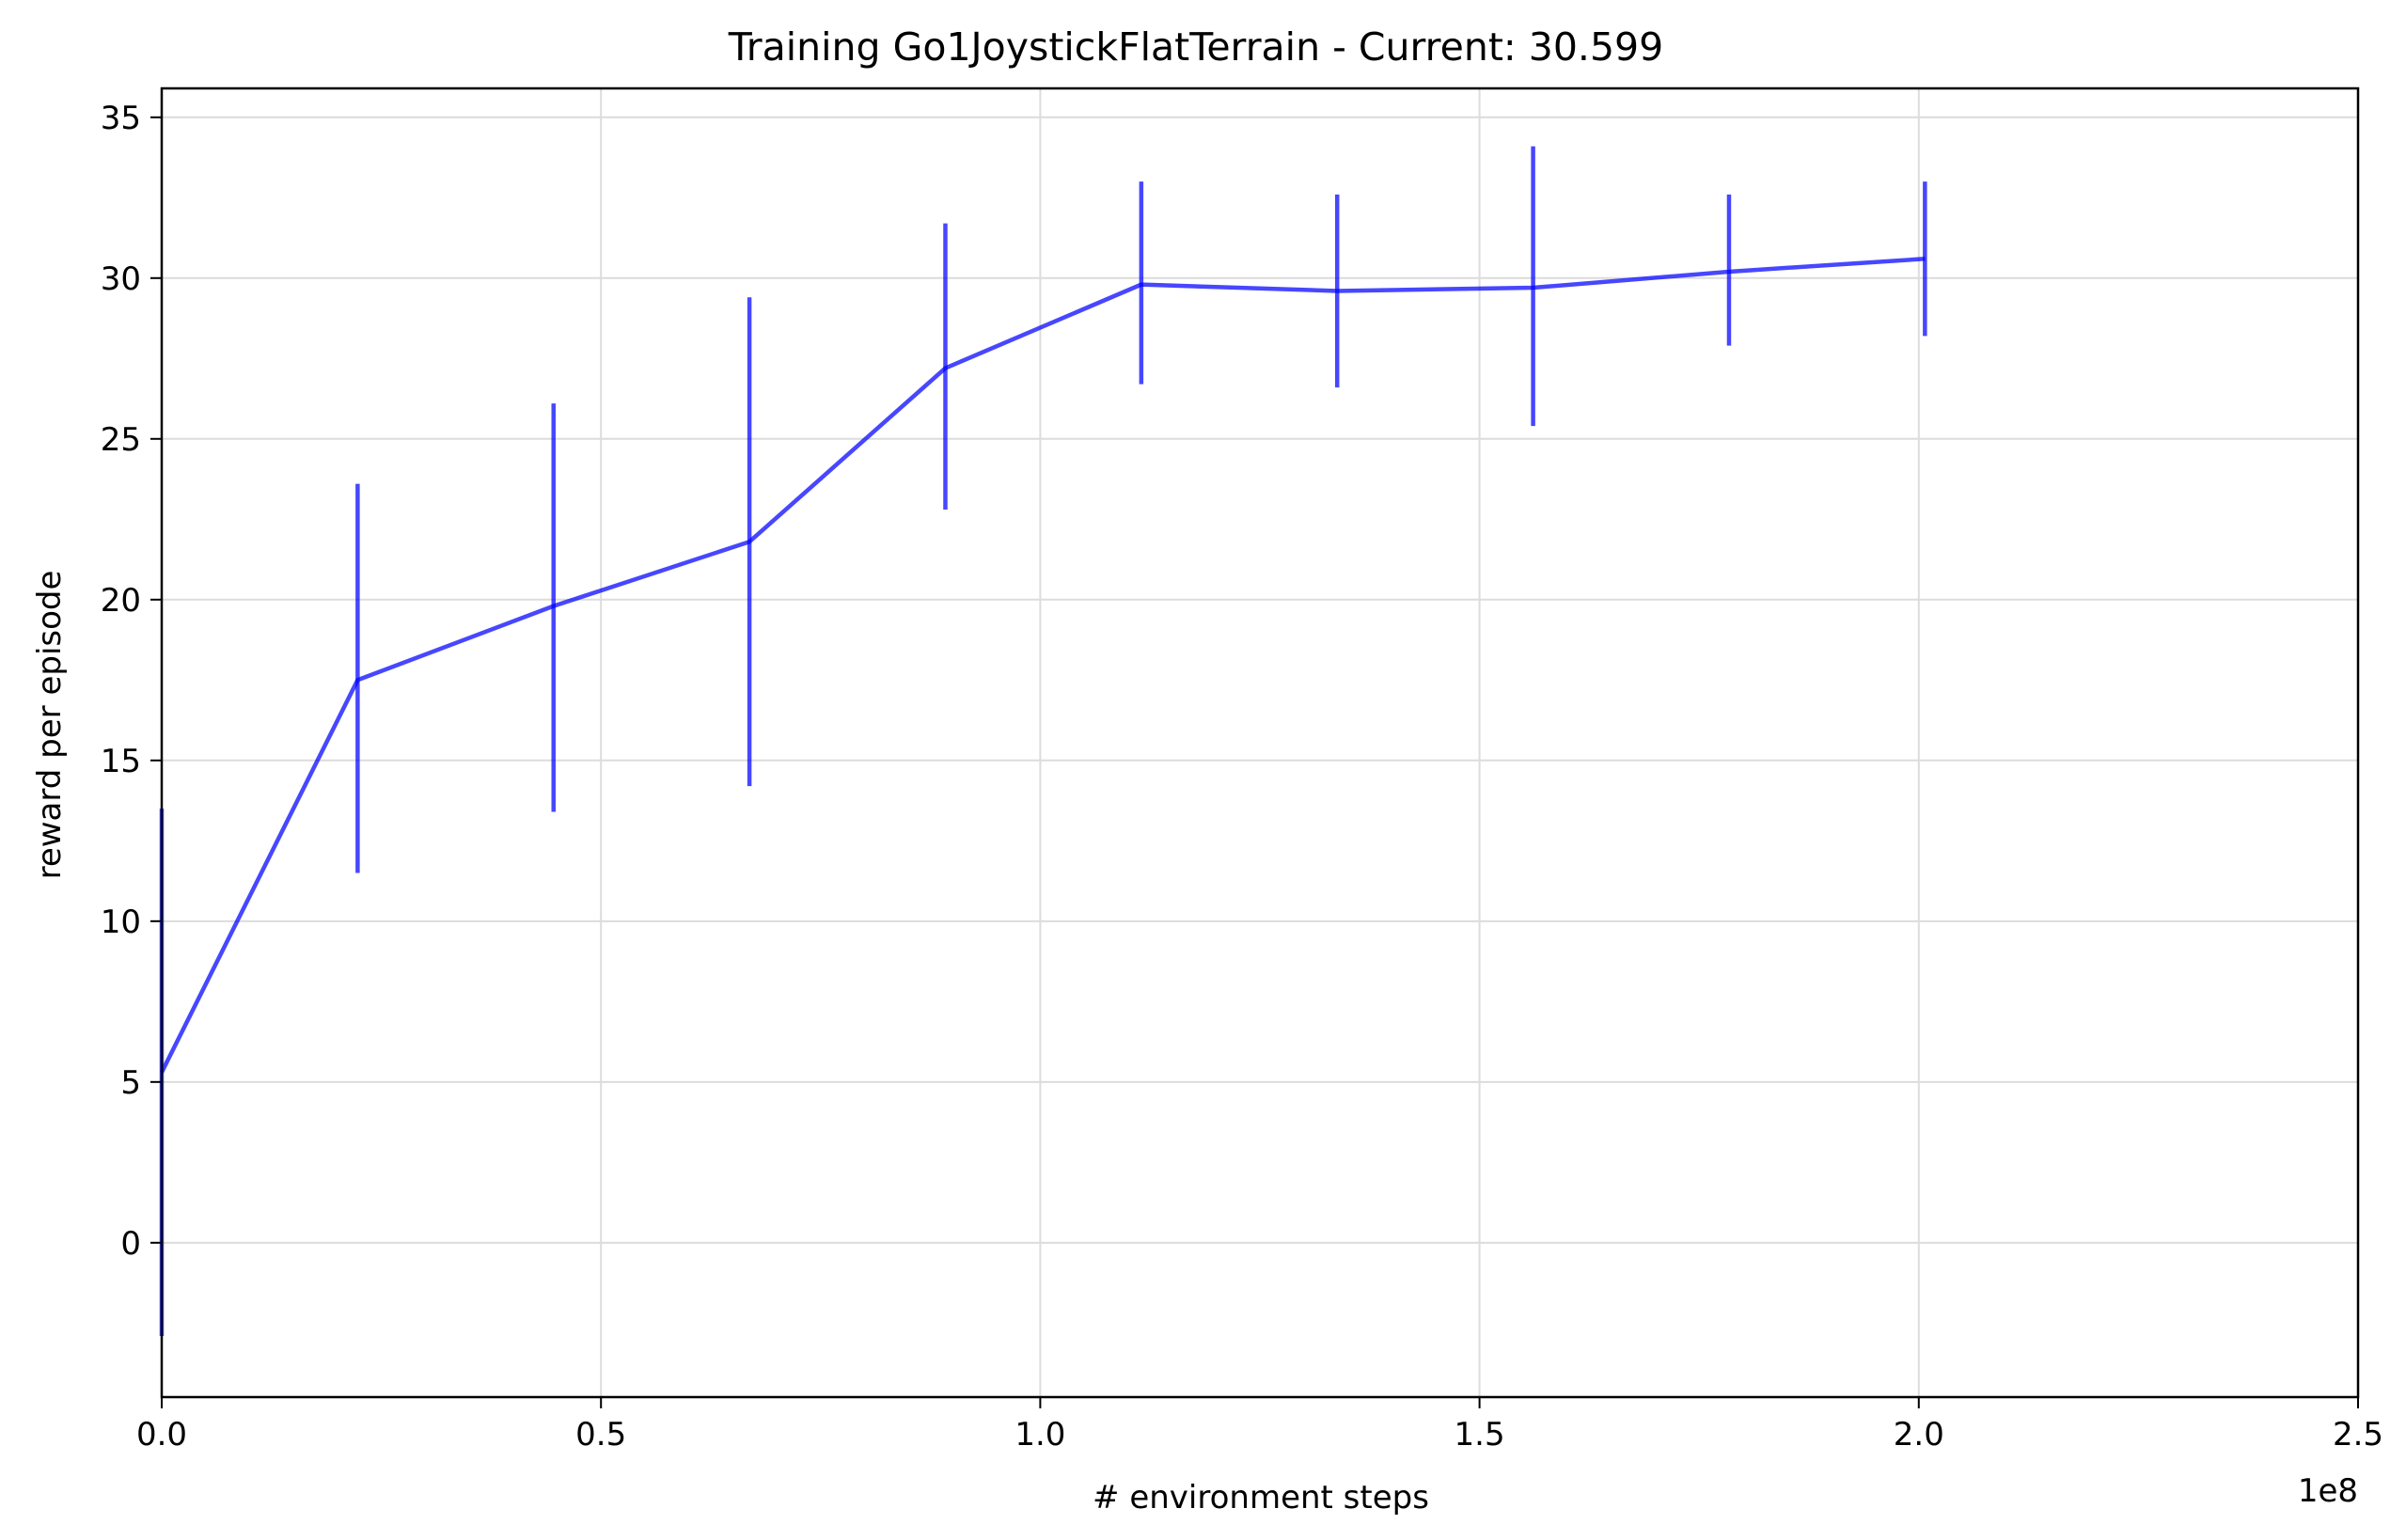 This screenshot has width=2406, height=1540. Describe the element at coordinates (1261, 1498) in the screenshot. I see `x-axis-label: # environment steps` at that location.